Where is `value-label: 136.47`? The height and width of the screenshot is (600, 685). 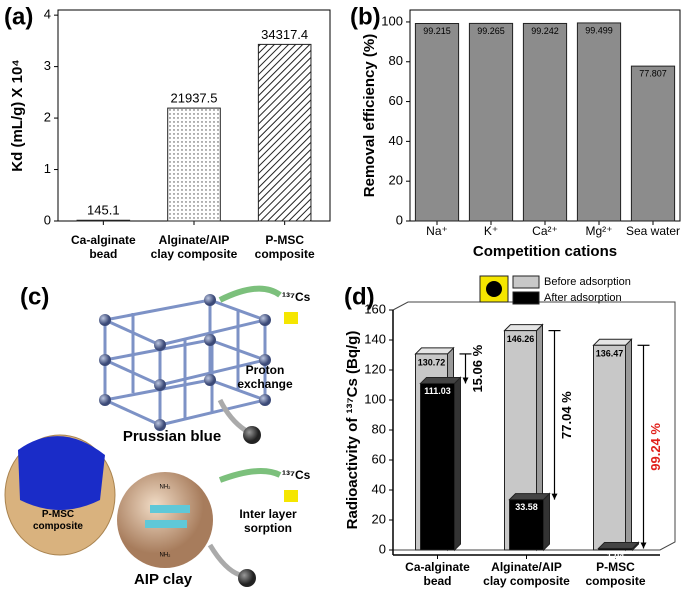 value-label: 136.47 is located at coordinates (610, 354).